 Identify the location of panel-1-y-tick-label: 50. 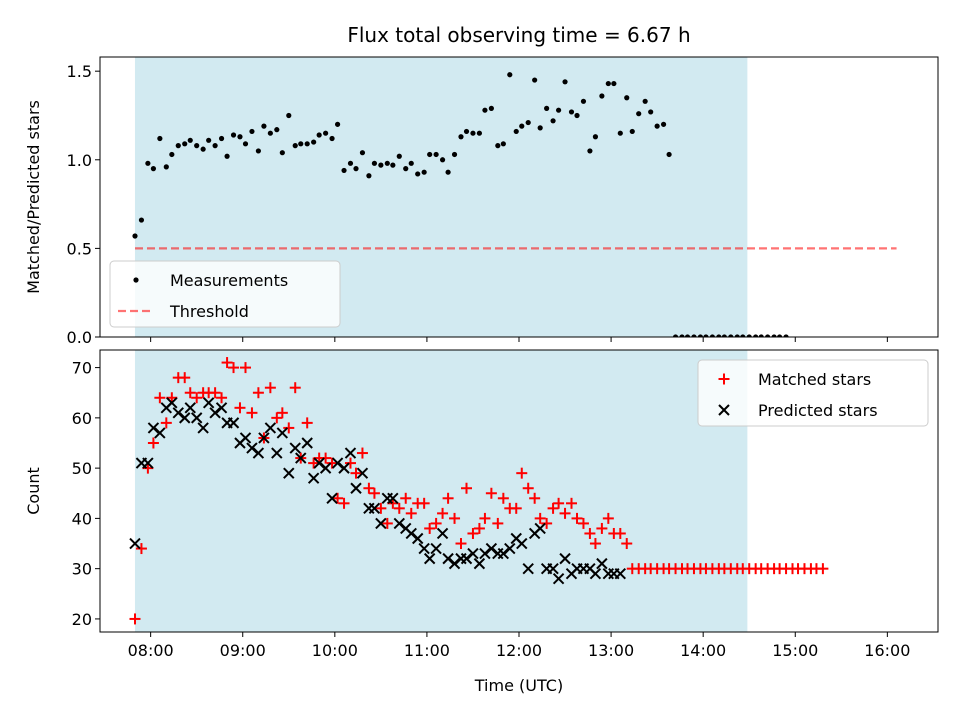
(82, 468).